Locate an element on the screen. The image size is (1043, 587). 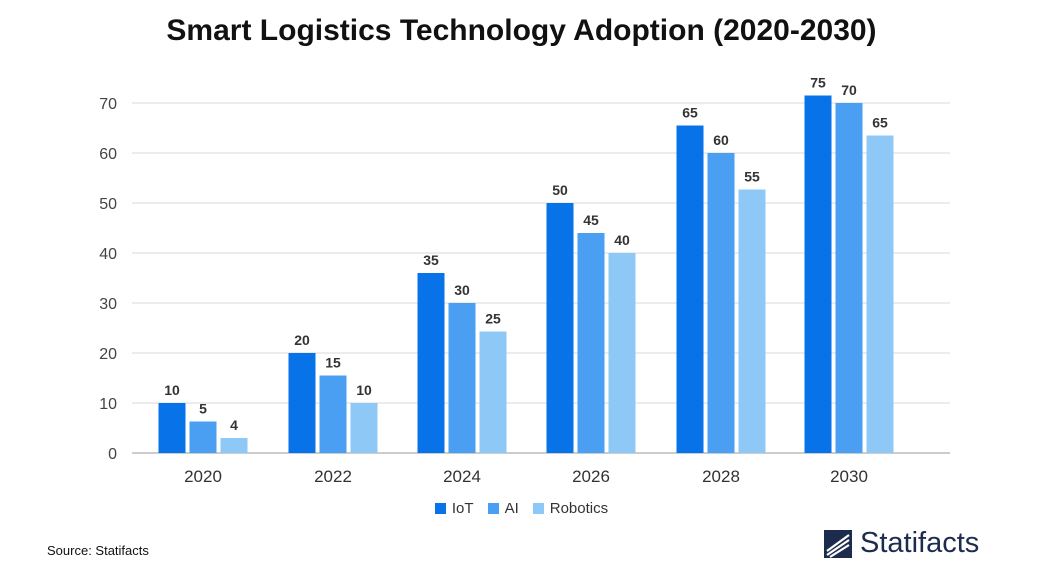
bar-robotics-2028 is located at coordinates (752, 321).